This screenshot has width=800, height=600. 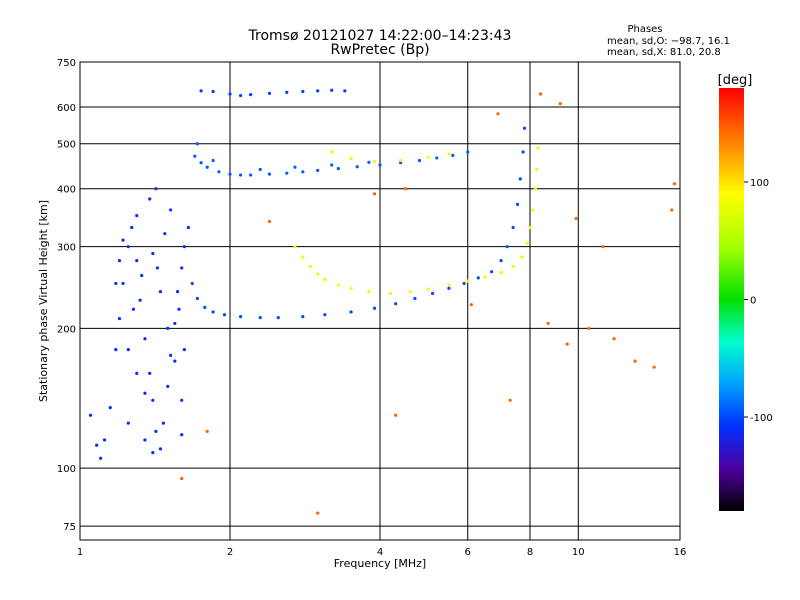 What do you see at coordinates (69, 527) in the screenshot?
I see `y-tick-label: 75` at bounding box center [69, 527].